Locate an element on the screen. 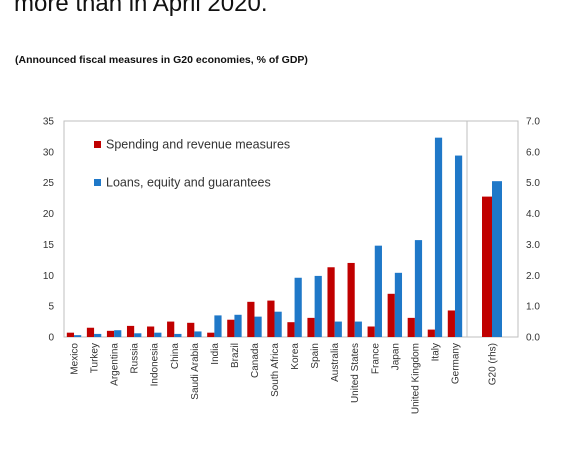  y-tick-label: 35 is located at coordinates (49, 122).